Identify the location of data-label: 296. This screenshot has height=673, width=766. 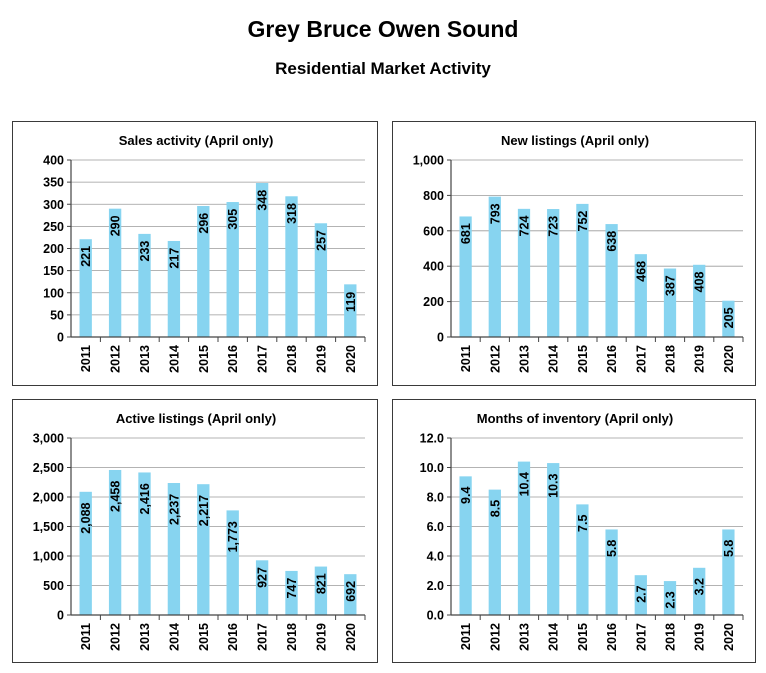
(204, 223).